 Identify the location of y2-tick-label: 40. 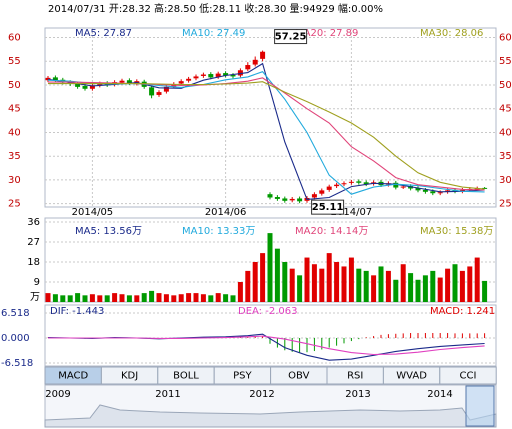
(505, 132).